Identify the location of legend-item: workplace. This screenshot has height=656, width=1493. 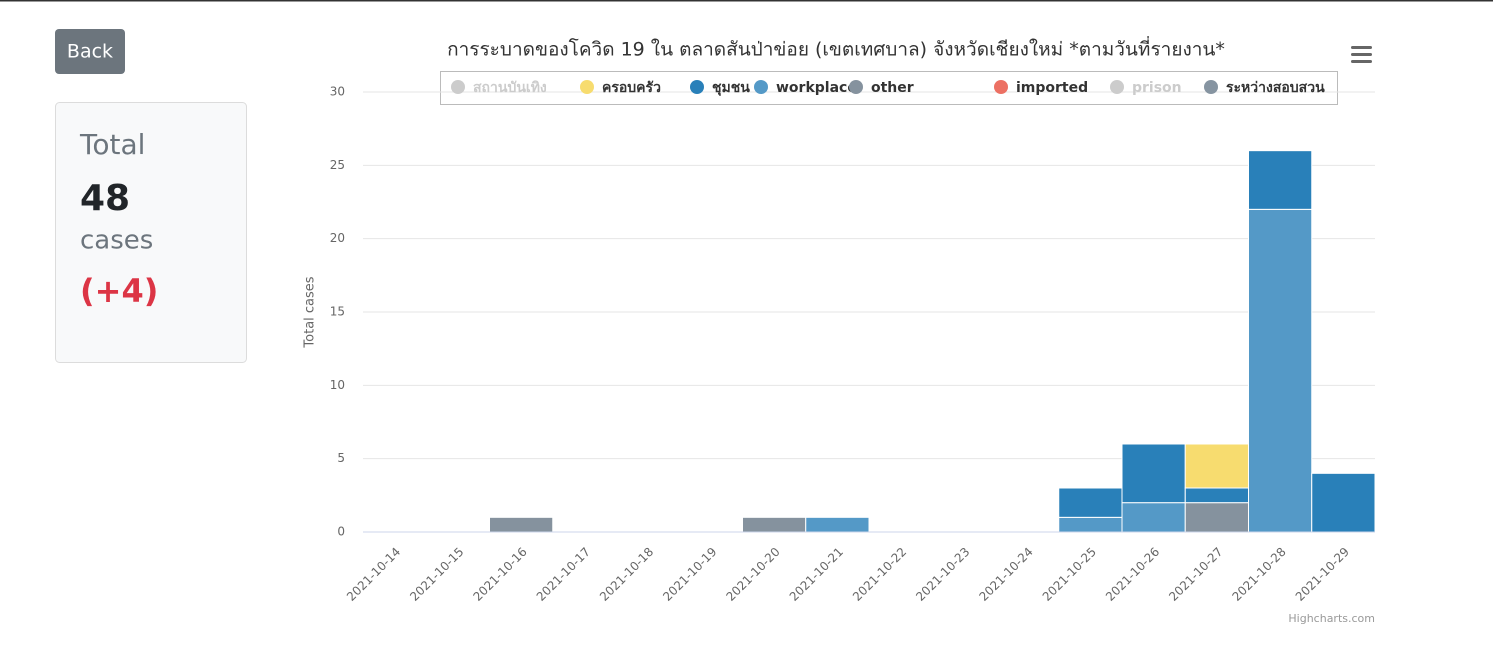
(805, 88).